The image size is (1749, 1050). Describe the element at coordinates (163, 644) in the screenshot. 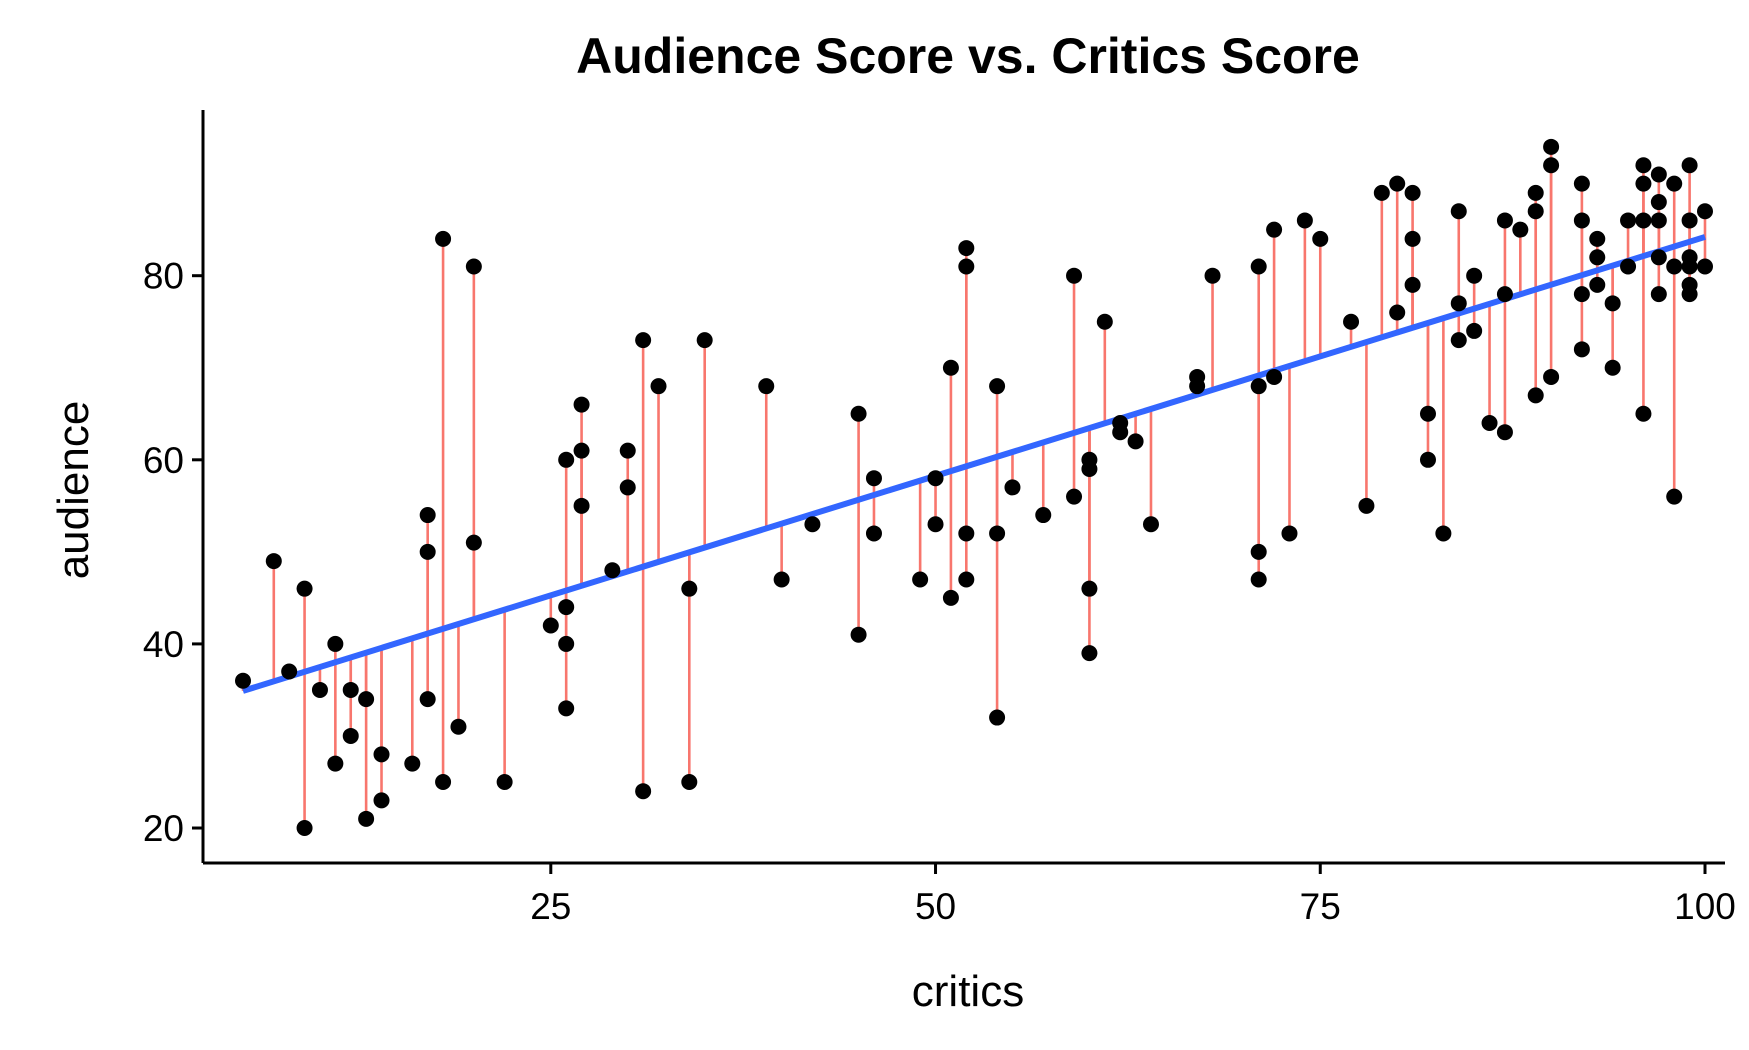

I see `y-tick-label: 40` at that location.